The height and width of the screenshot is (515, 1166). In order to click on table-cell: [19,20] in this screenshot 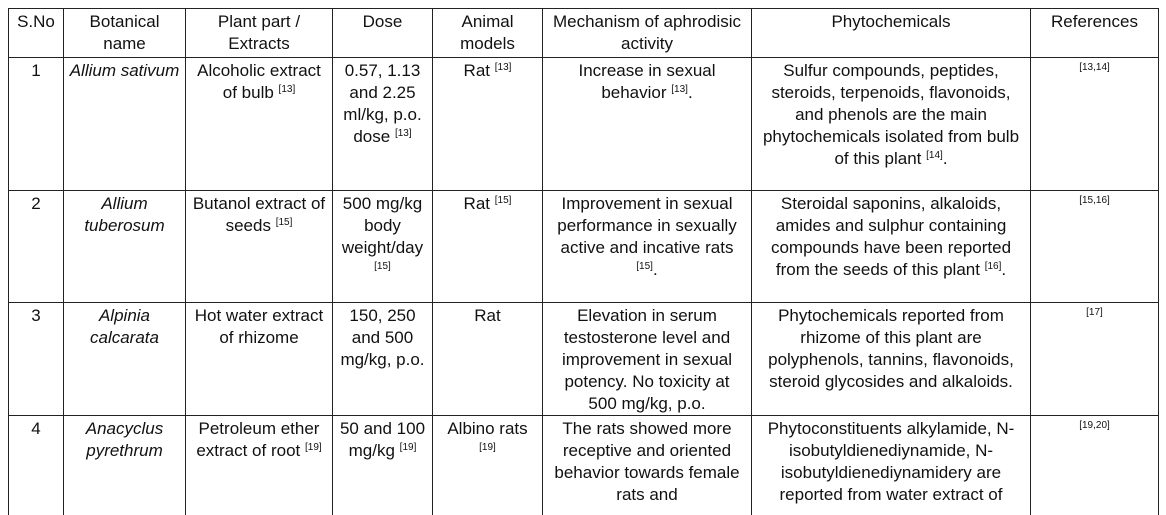, I will do `click(1094, 465)`.